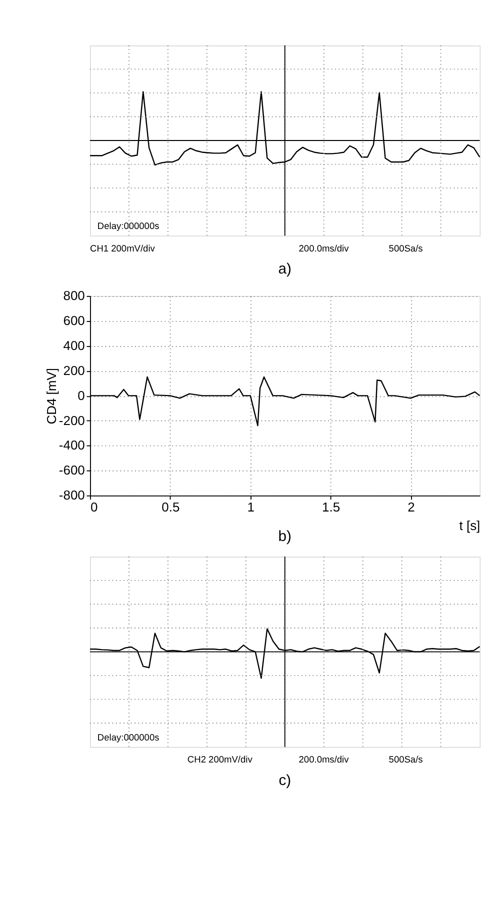  Describe the element at coordinates (71, 445) in the screenshot. I see `y-tick-label: -400` at that location.